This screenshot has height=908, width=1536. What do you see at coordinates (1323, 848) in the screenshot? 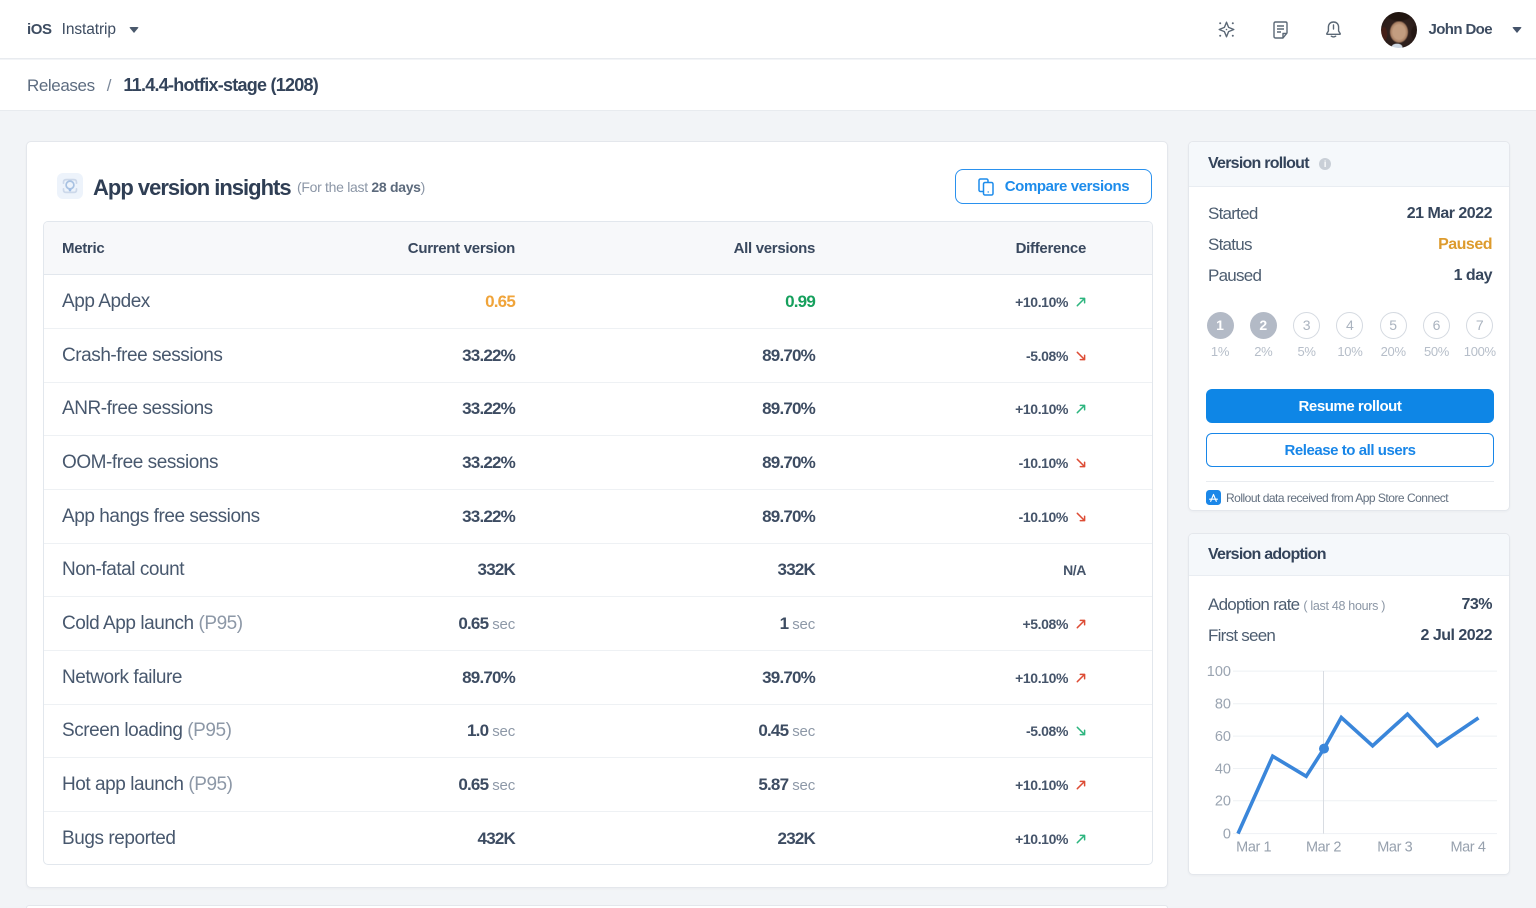
I see `svg-text: Mar 2` at bounding box center [1323, 848].